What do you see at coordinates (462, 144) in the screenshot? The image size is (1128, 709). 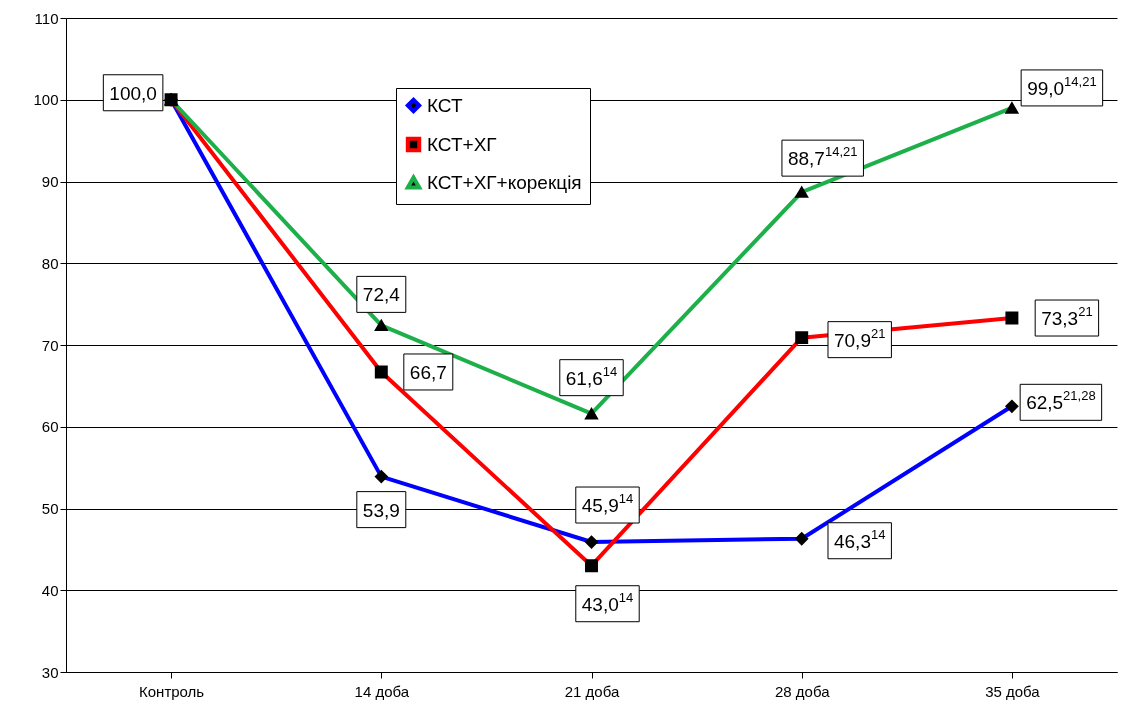 I see `legend-label: КСТ+ХГ` at bounding box center [462, 144].